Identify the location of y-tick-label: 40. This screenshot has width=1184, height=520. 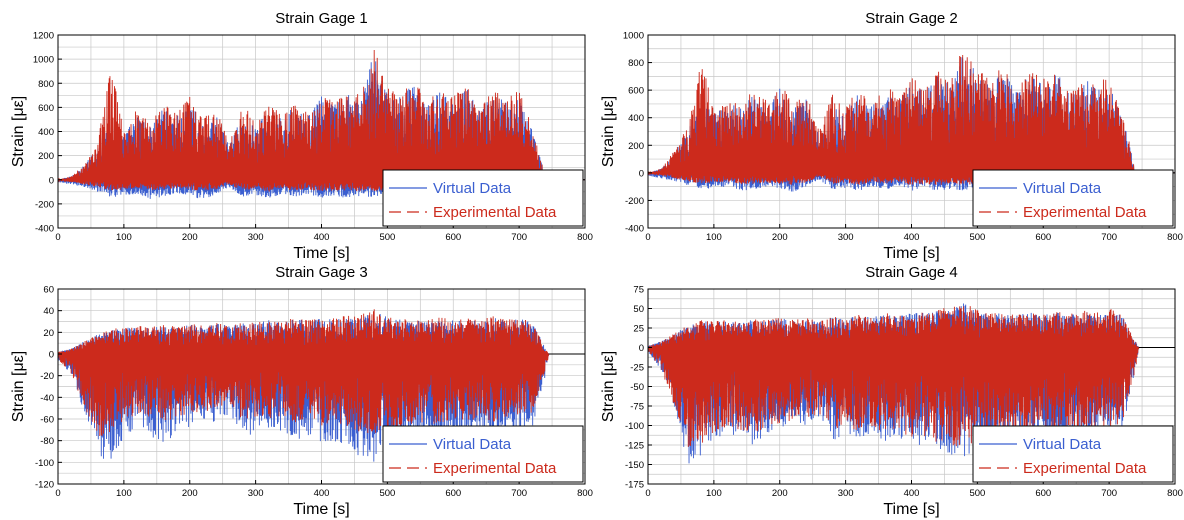
(48, 311).